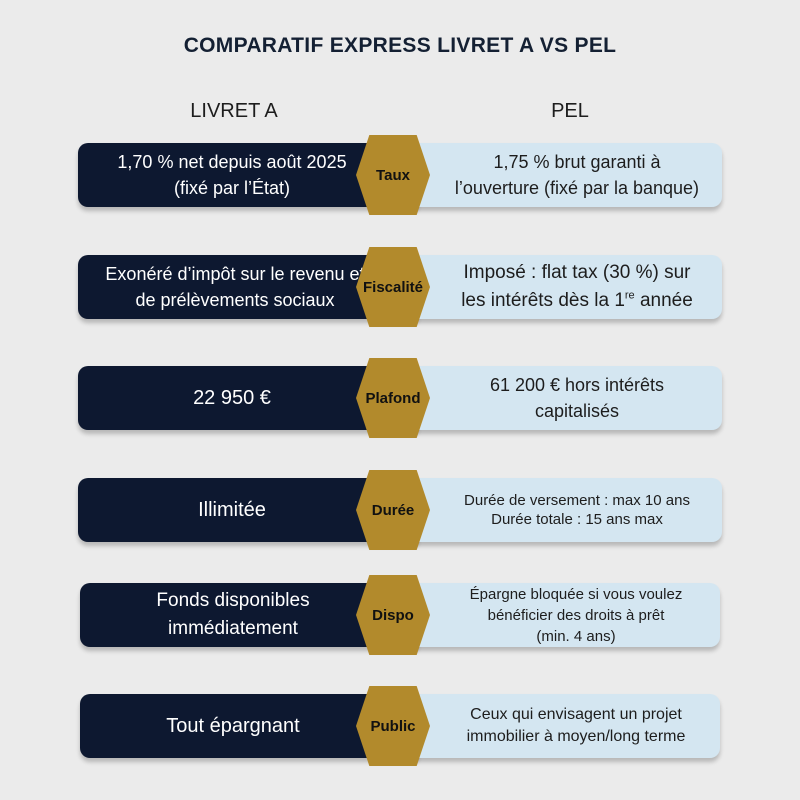  I want to click on cell-line: (fixé par l’État), so click(232, 188).